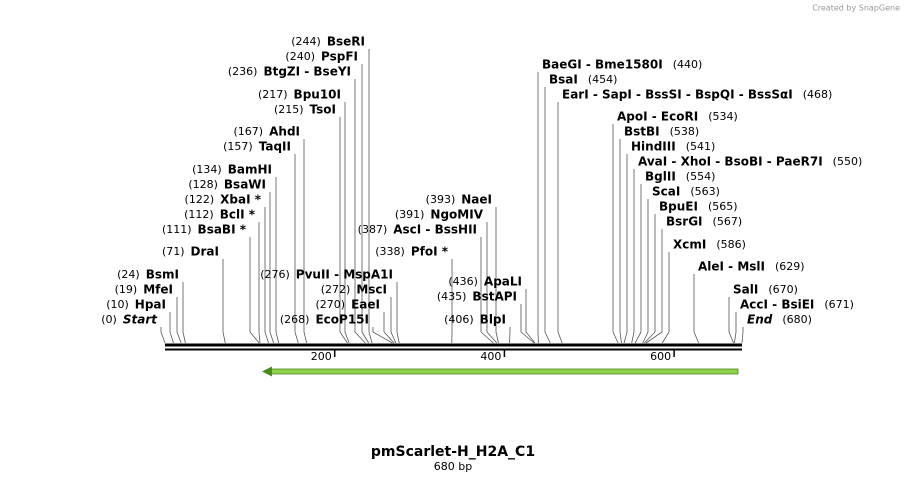  I want to click on map-title: pmScarlet-H_H2A_C1, so click(453, 452).